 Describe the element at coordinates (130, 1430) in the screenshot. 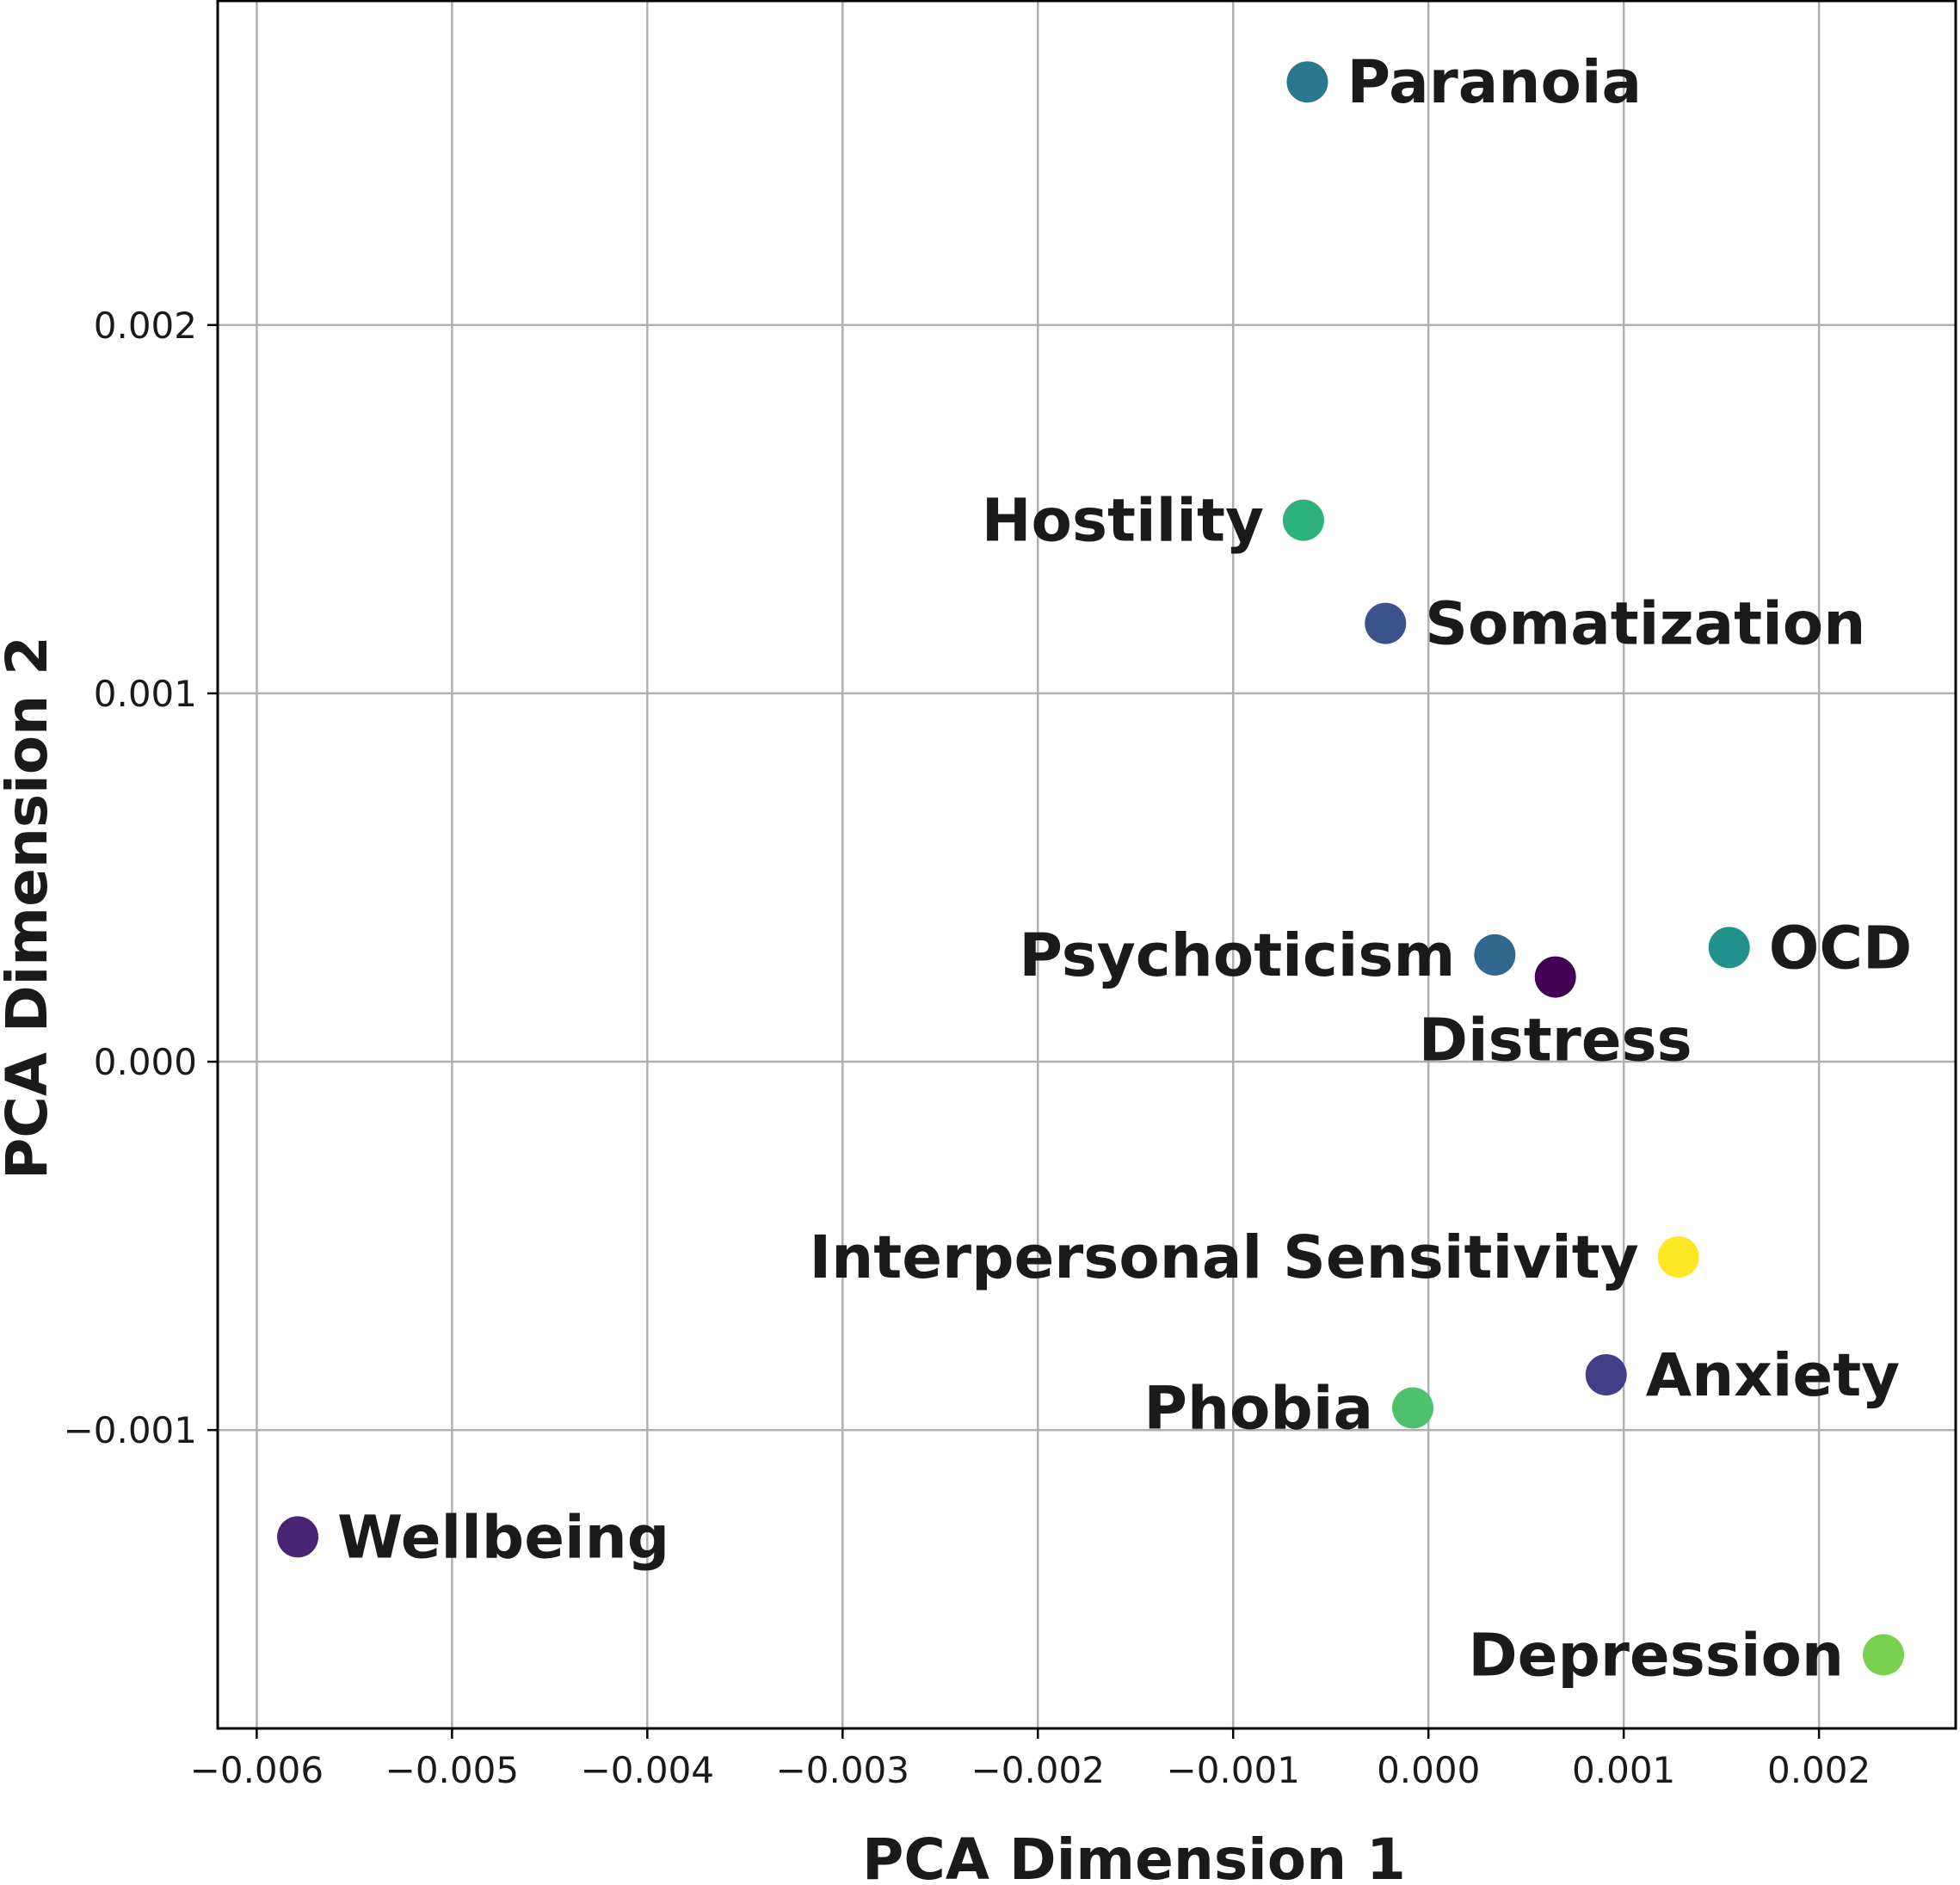

I see `y-tick-label: −0.001` at that location.